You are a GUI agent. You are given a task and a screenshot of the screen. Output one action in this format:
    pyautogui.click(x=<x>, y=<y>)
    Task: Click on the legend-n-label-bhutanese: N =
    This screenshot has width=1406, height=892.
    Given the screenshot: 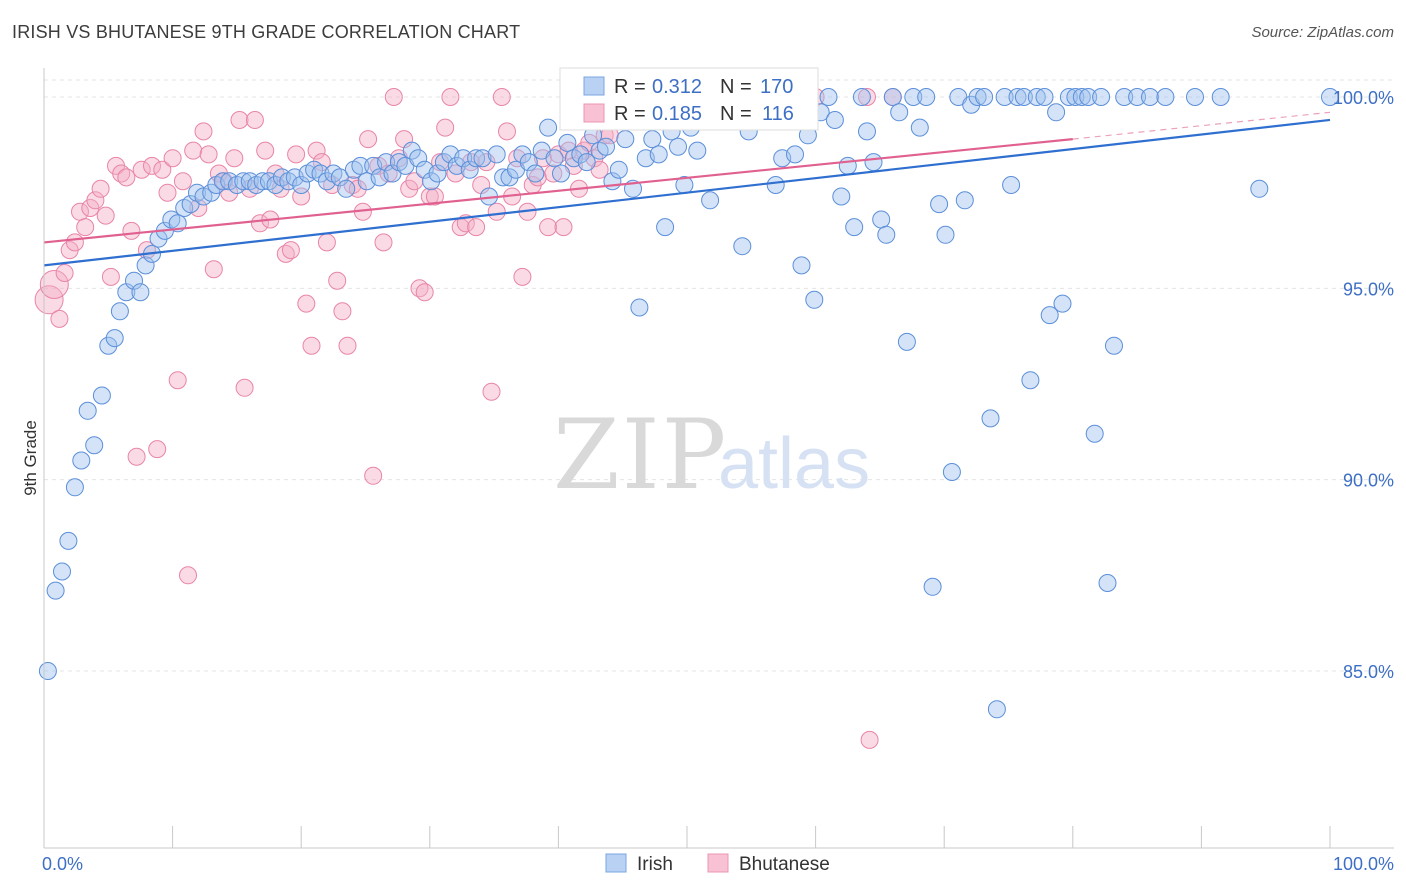 What is the action you would take?
    pyautogui.click(x=736, y=114)
    